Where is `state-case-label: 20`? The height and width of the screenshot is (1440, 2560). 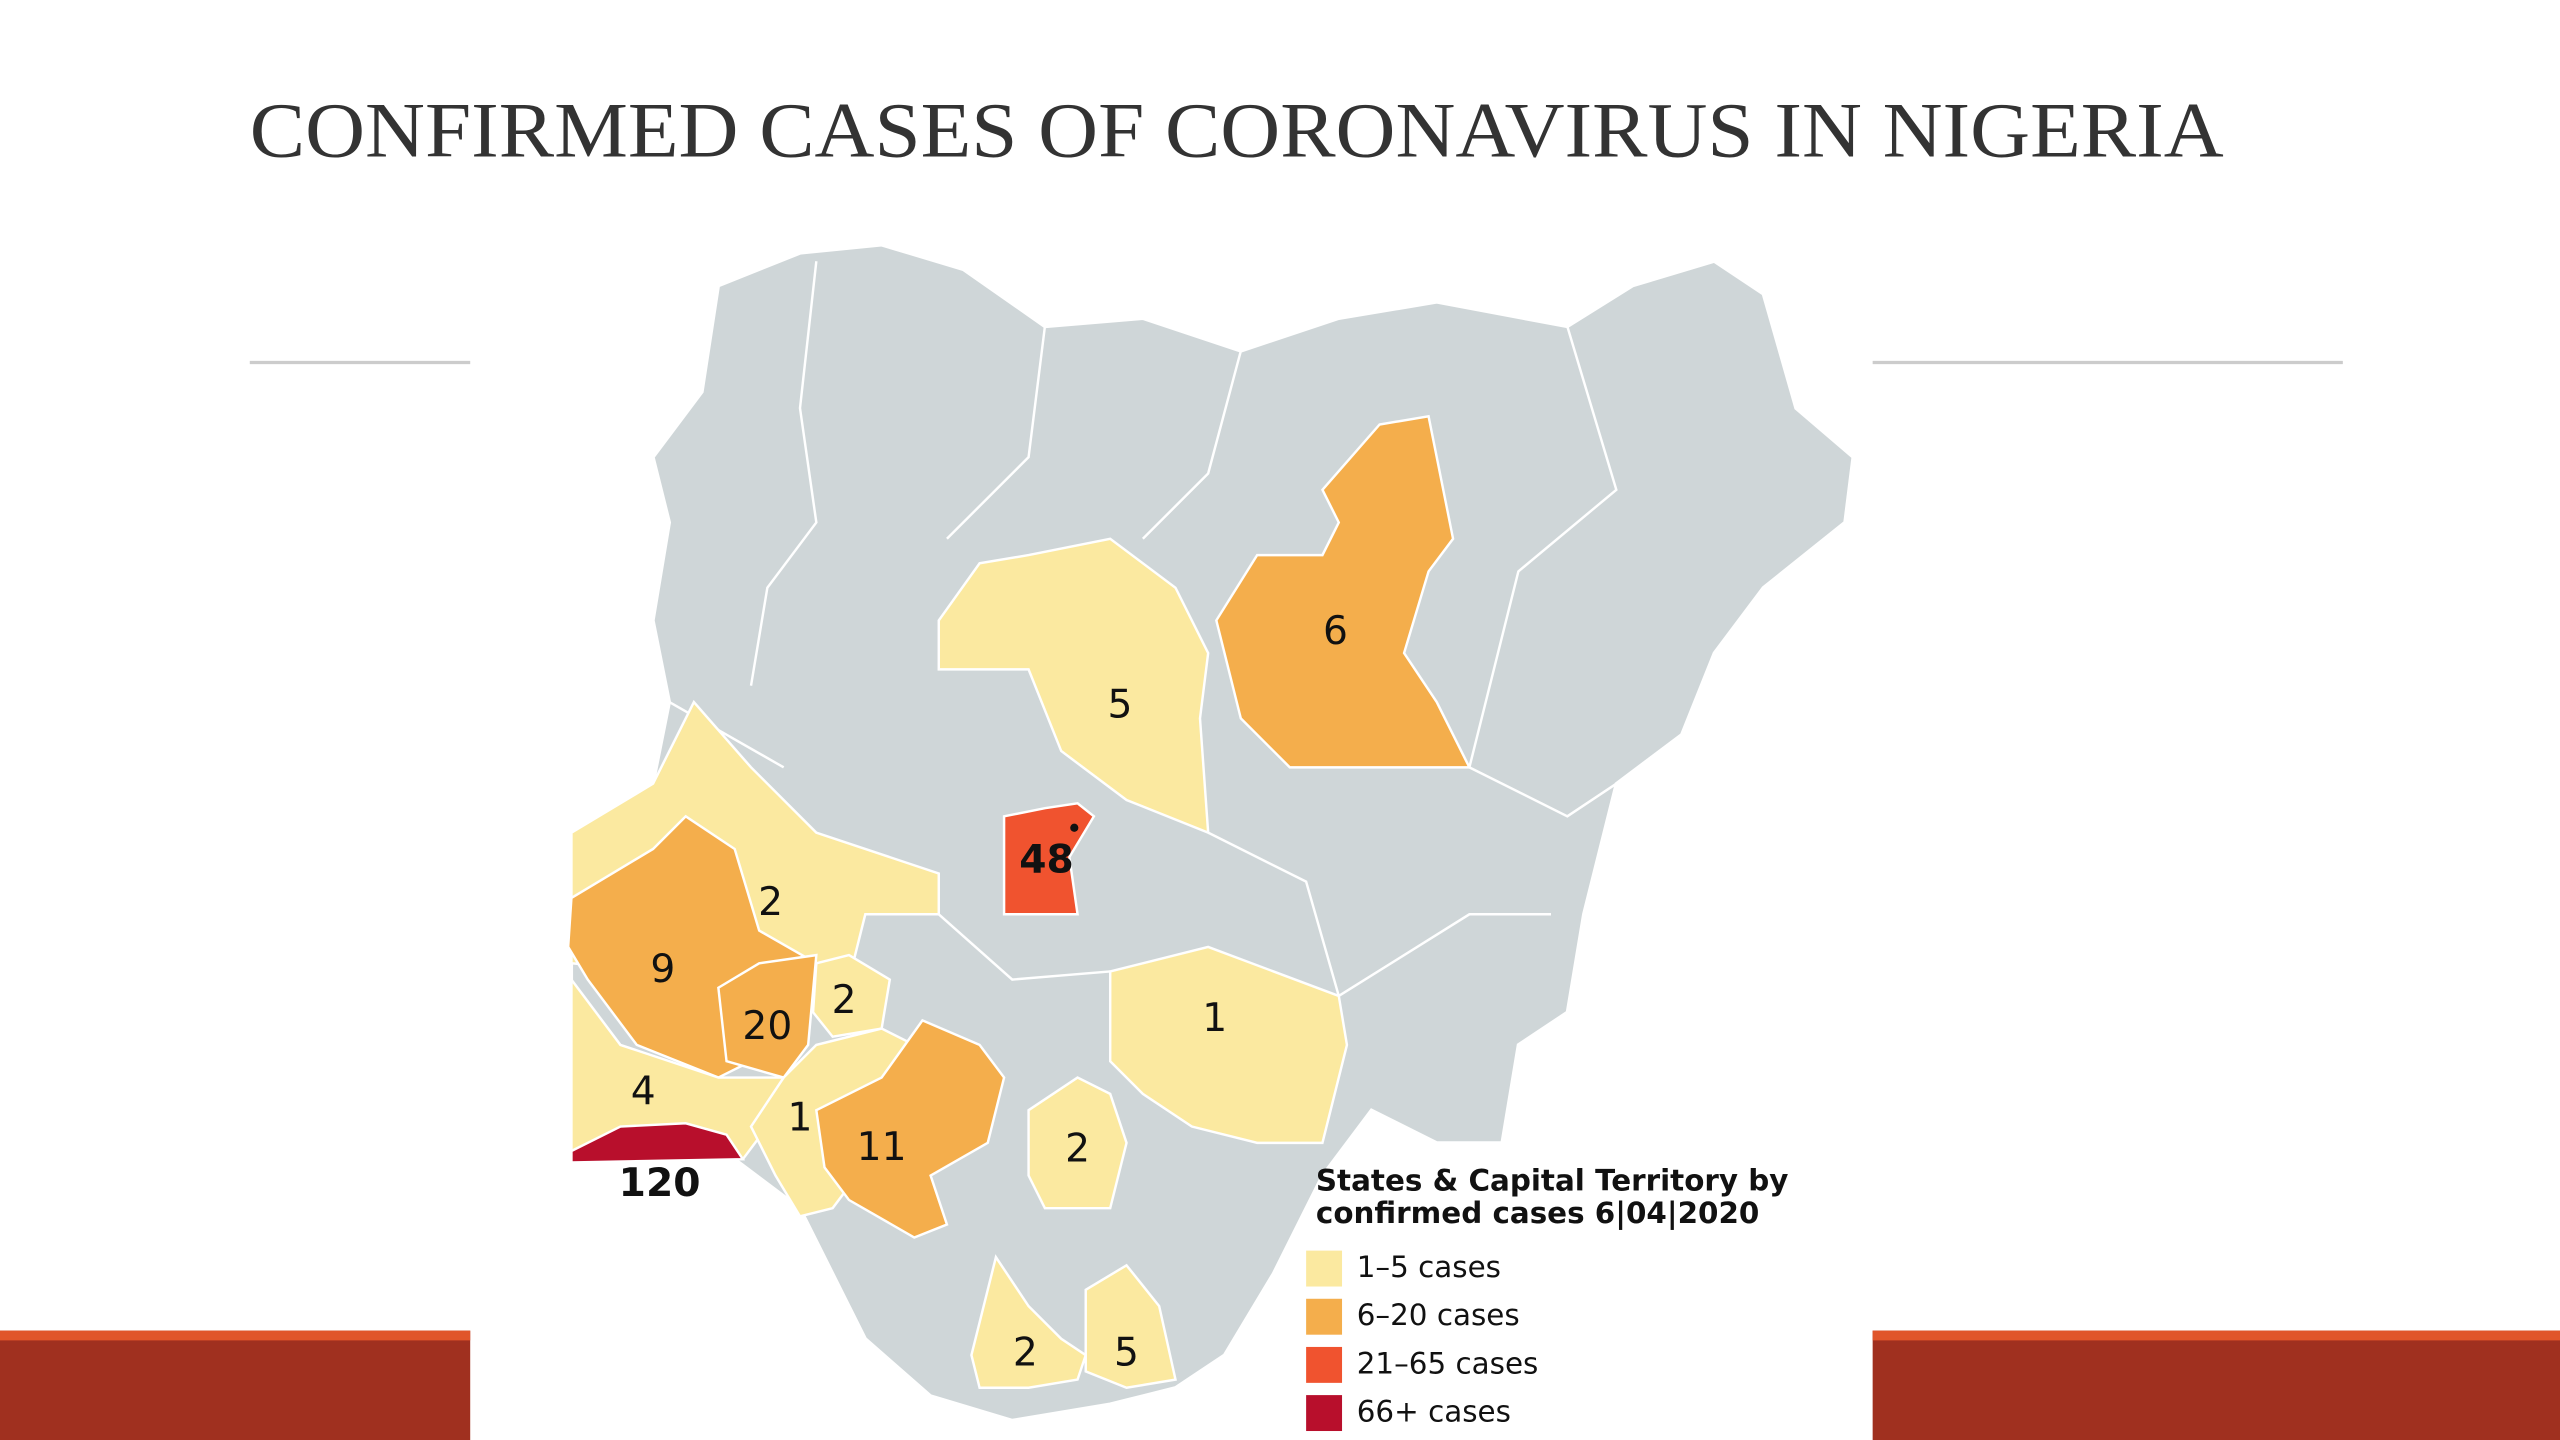
state-case-label: 20 is located at coordinates (767, 1026).